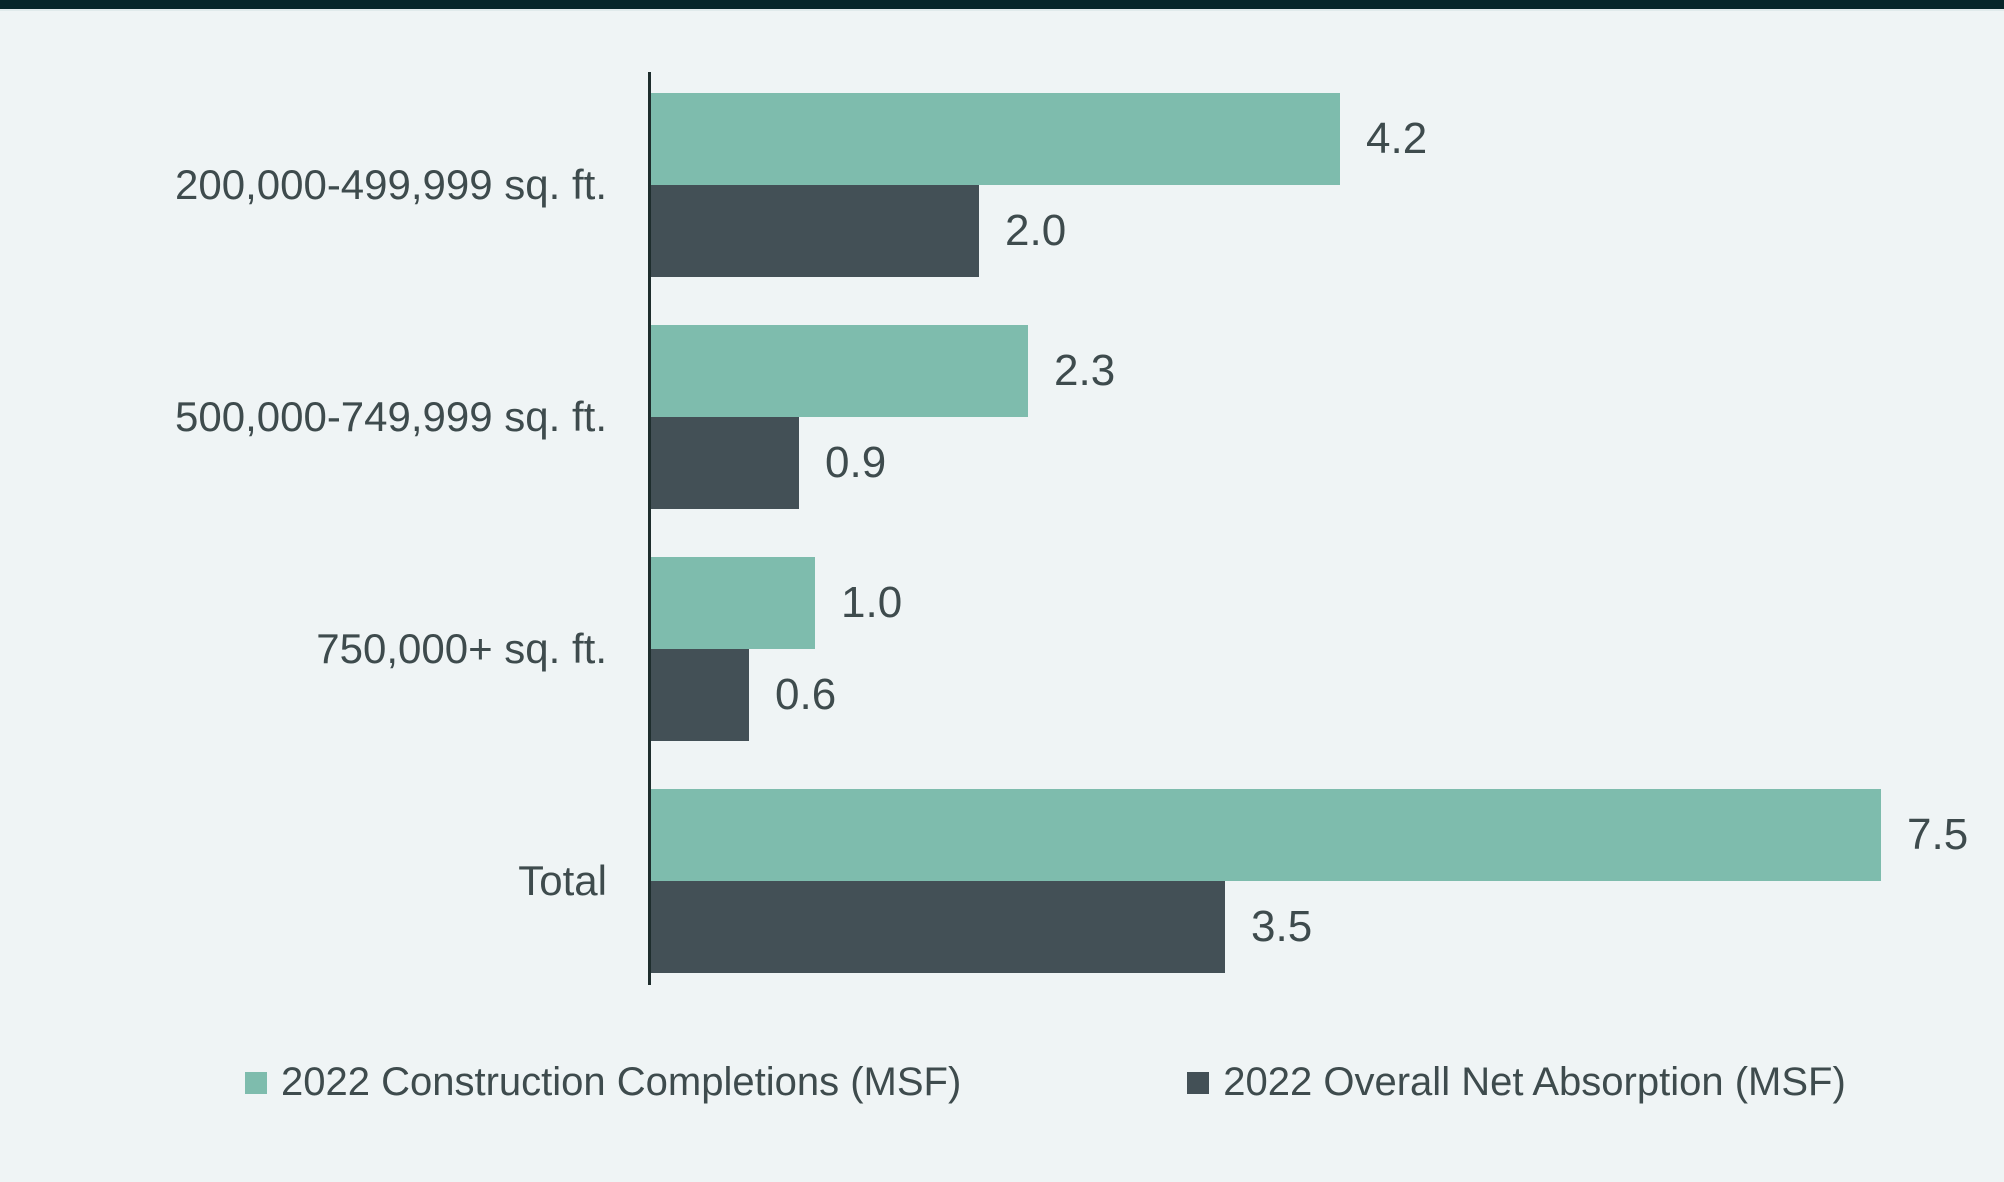  What do you see at coordinates (1327, 603) in the screenshot?
I see `bar-row: 1.0` at bounding box center [1327, 603].